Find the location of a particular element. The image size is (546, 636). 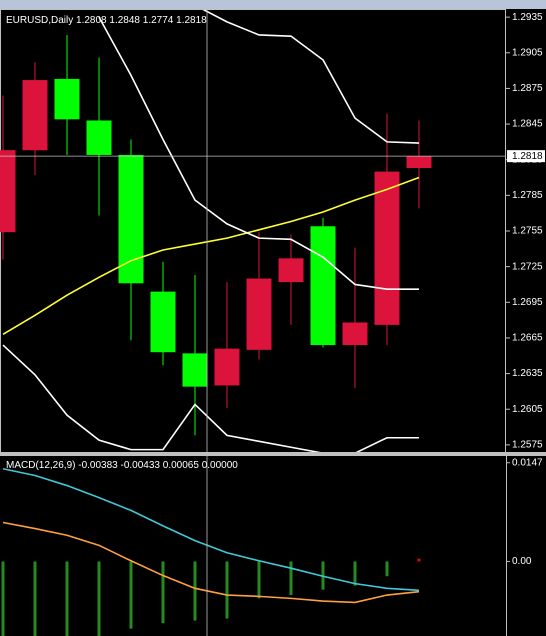

macd-readout: 0.00000 is located at coordinates (220, 465).